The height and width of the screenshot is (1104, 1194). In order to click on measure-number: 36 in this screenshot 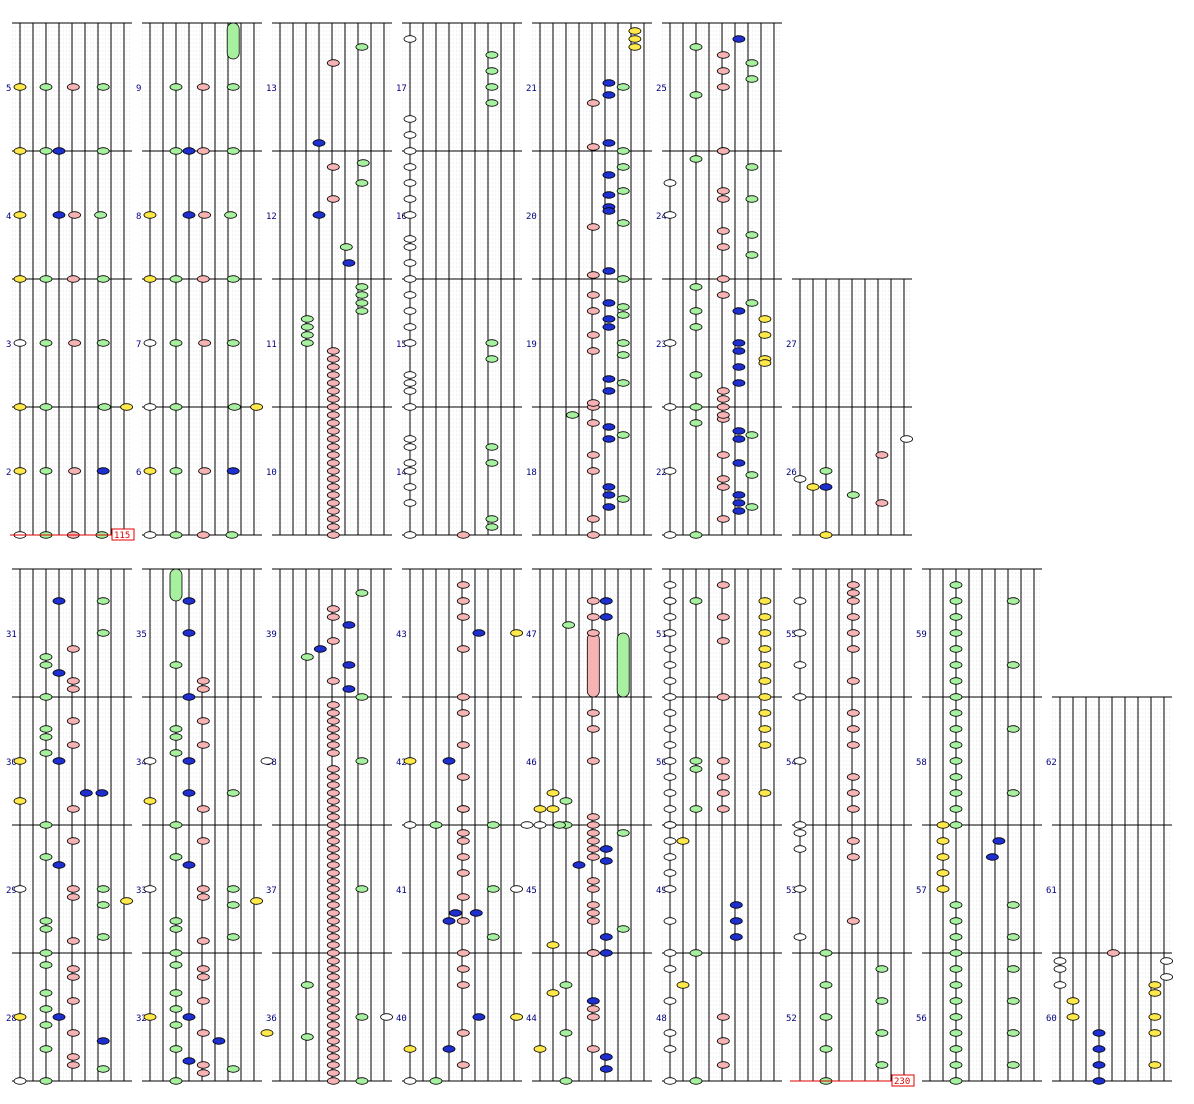, I will do `click(271, 1019)`.